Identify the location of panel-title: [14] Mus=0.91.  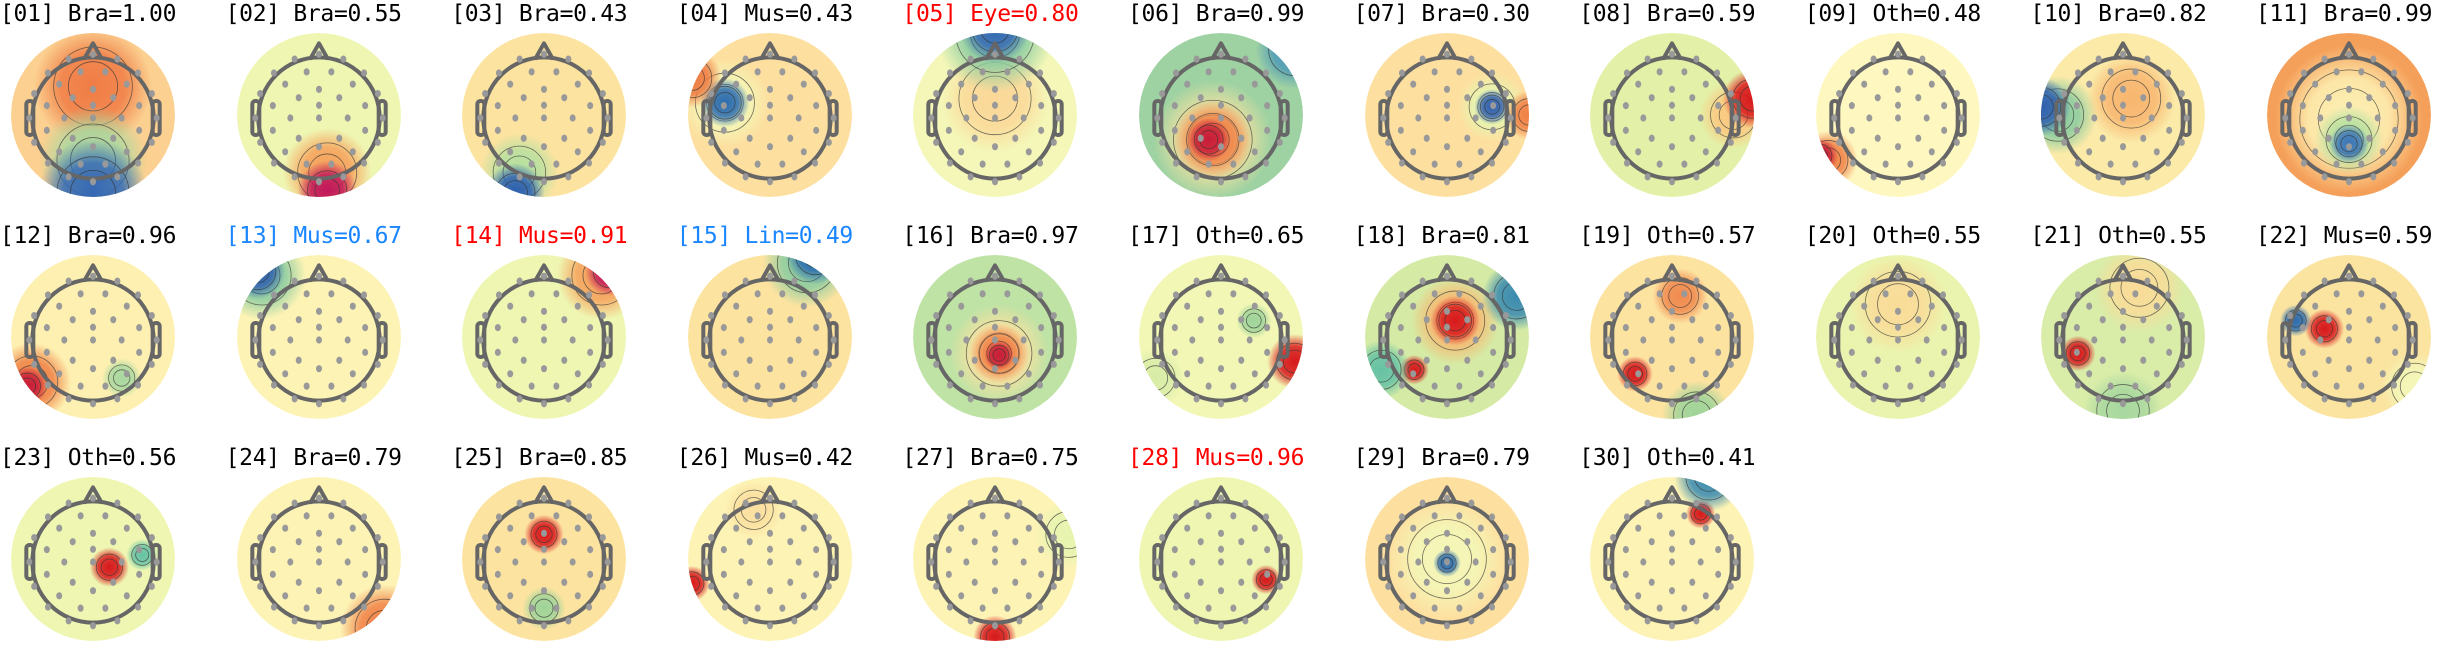
(539, 236).